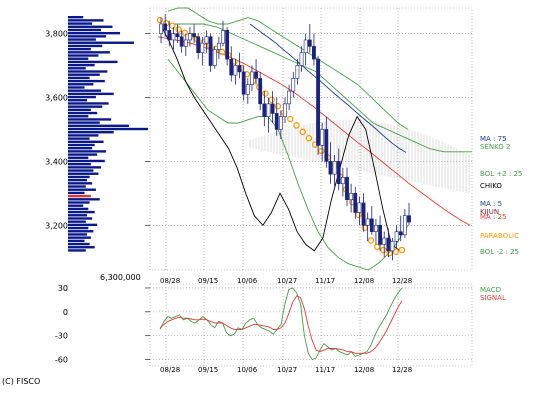 This screenshot has height=400, width=551. What do you see at coordinates (364, 281) in the screenshot?
I see `date-tick-label: 12/08` at bounding box center [364, 281].